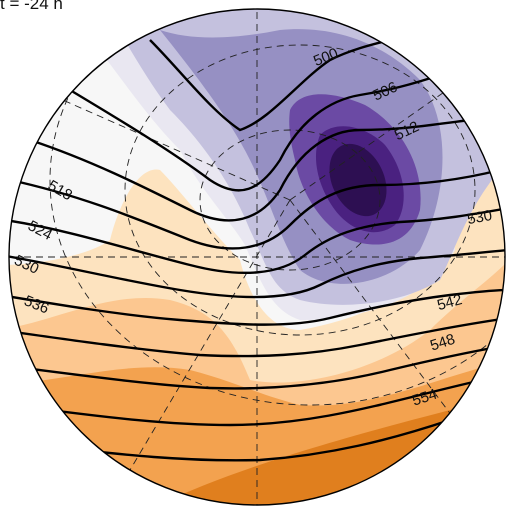  What do you see at coordinates (449, 302) in the screenshot?
I see `contour-label: 542` at bounding box center [449, 302].